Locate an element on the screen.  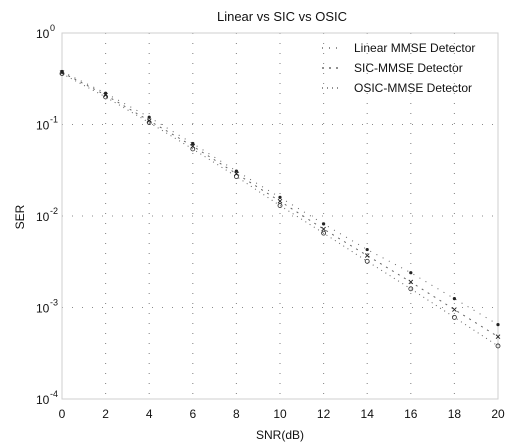
x-axis-label: SNR(dB) is located at coordinates (280, 435).